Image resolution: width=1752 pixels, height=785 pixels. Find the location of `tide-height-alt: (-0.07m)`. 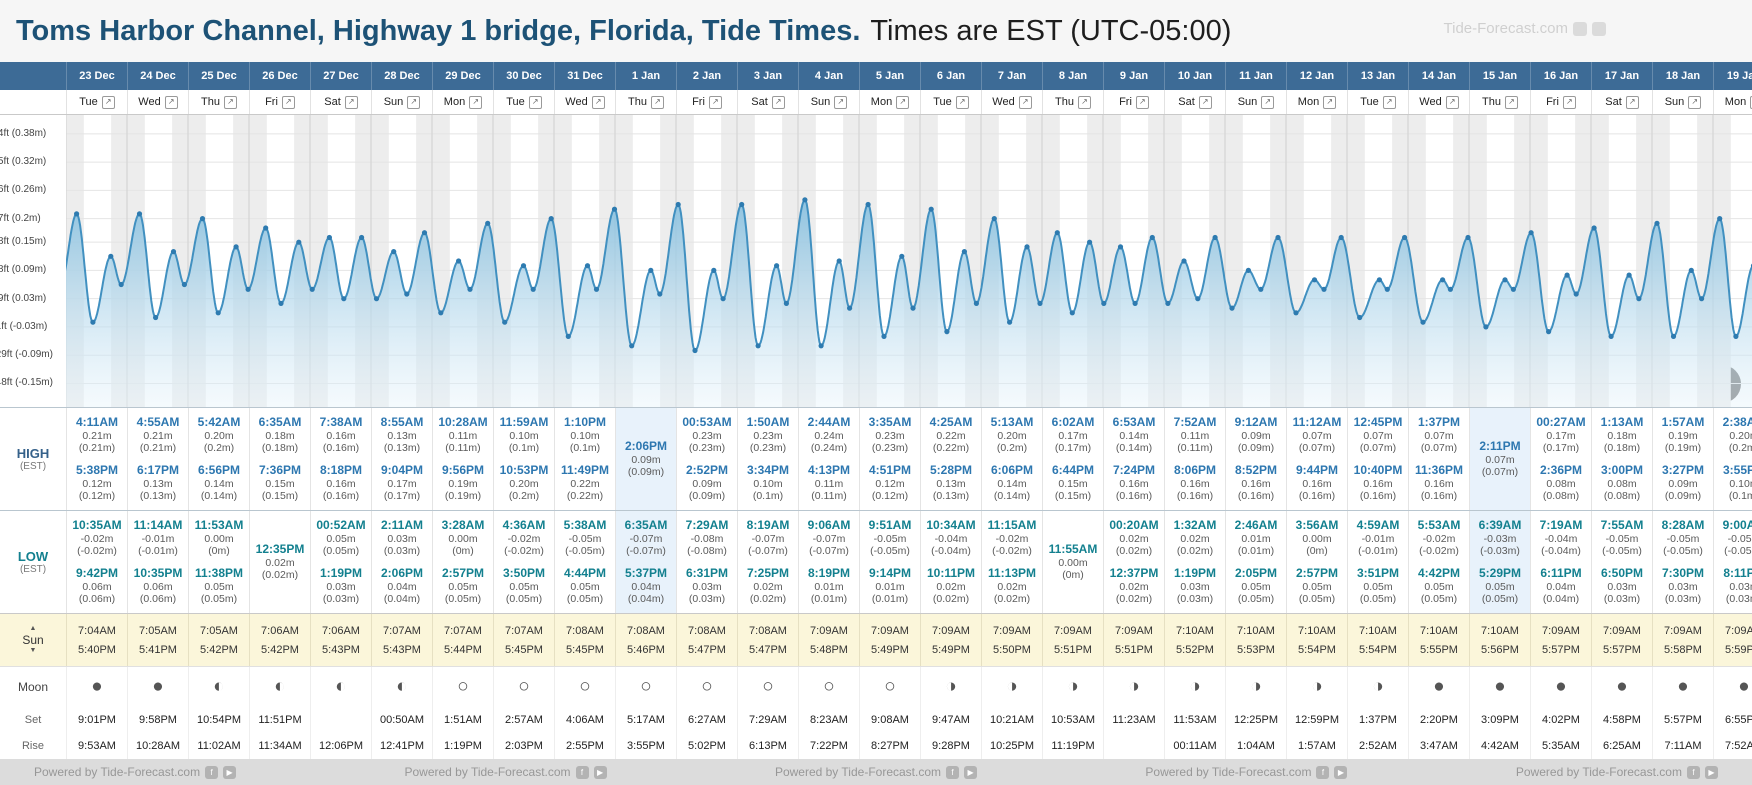

tide-height-alt: (-0.07m) is located at coordinates (646, 551).